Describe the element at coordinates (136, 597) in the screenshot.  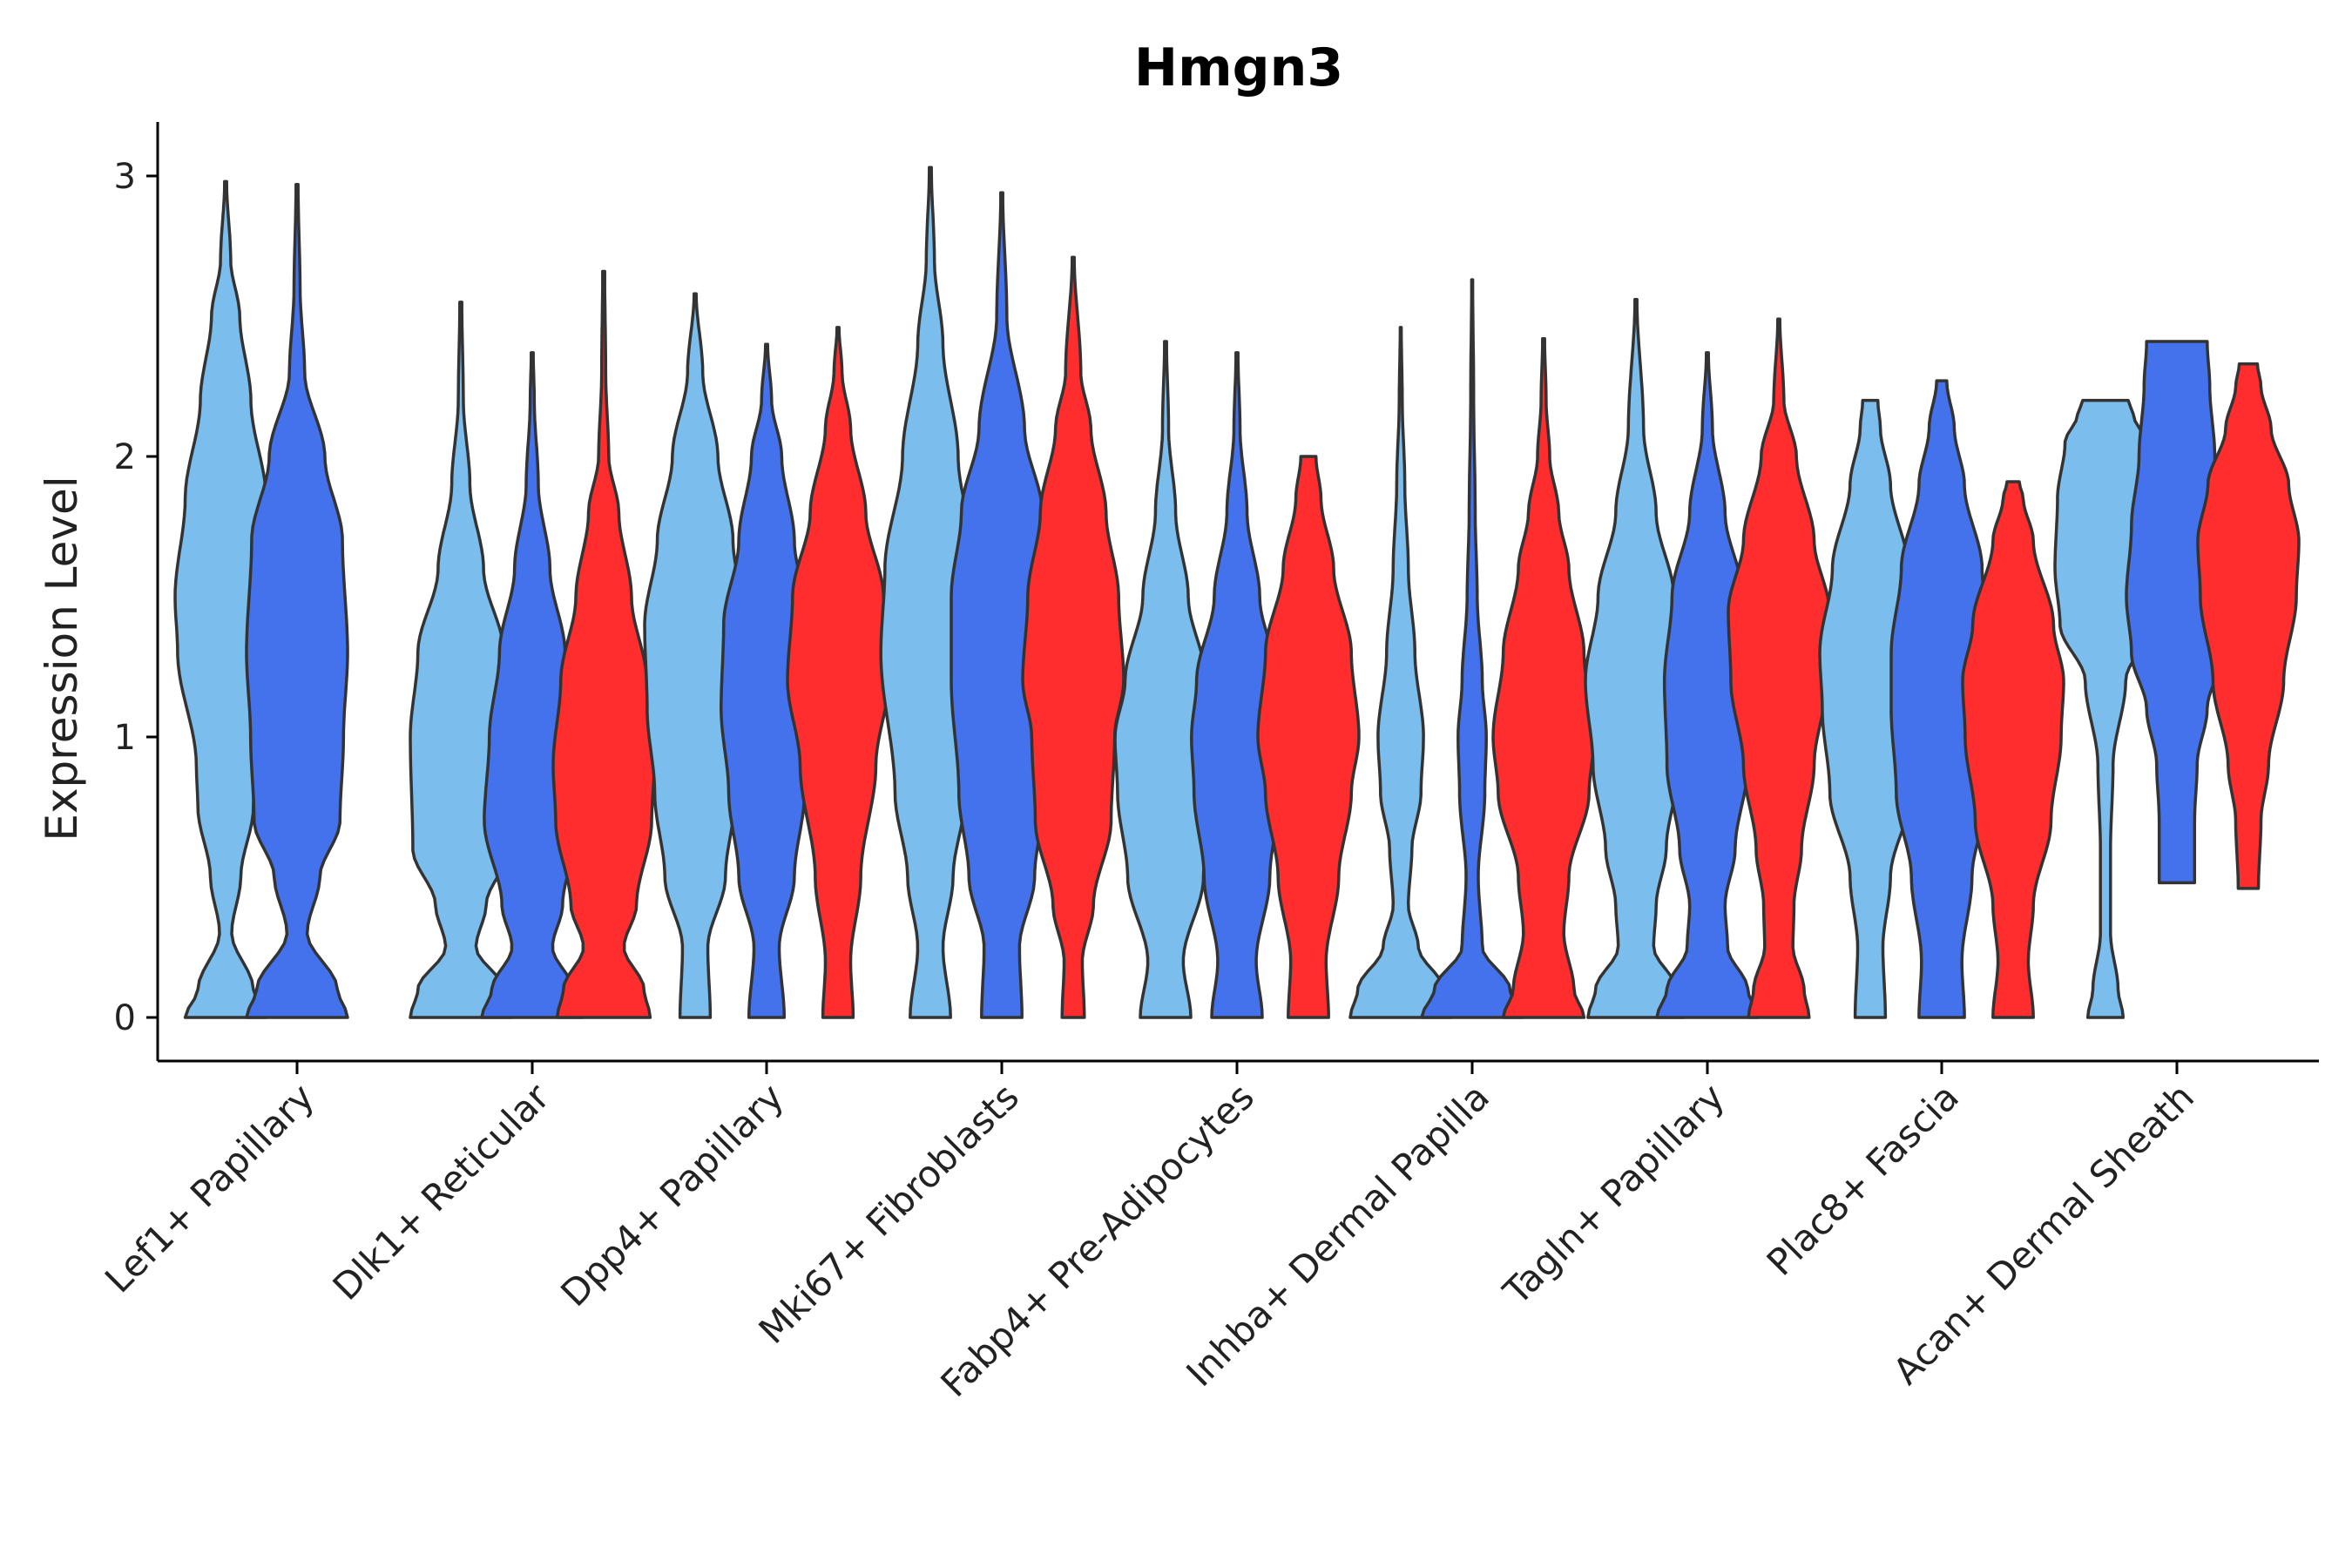
I see `y-axis-ticks: 0 1 2 3` at that location.